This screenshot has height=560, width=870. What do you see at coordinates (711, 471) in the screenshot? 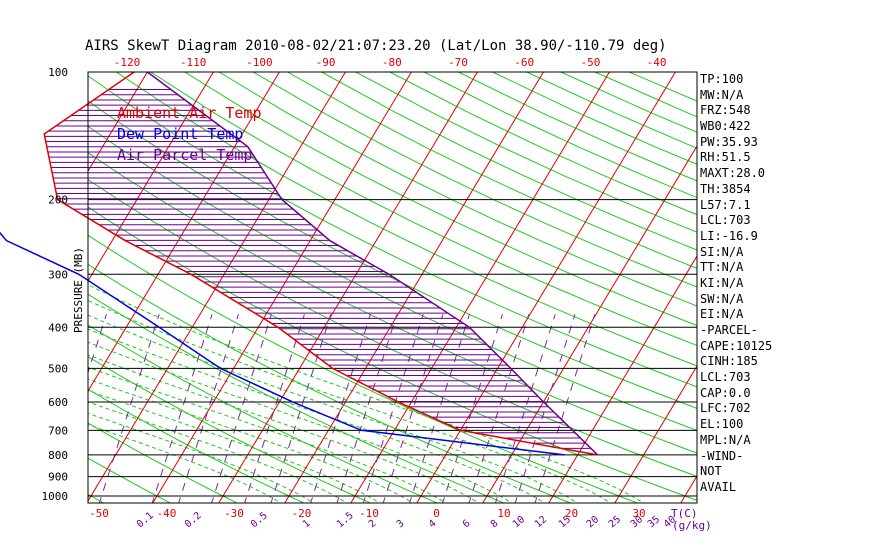
I see `index-item: NOT` at bounding box center [711, 471].